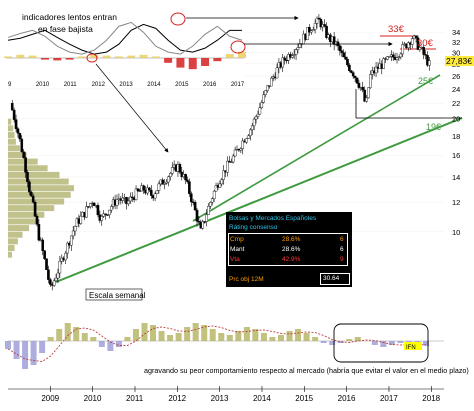 This screenshot has width=474, height=411. What do you see at coordinates (456, 155) in the screenshot?
I see `y-tick-label: 16` at bounding box center [456, 155].